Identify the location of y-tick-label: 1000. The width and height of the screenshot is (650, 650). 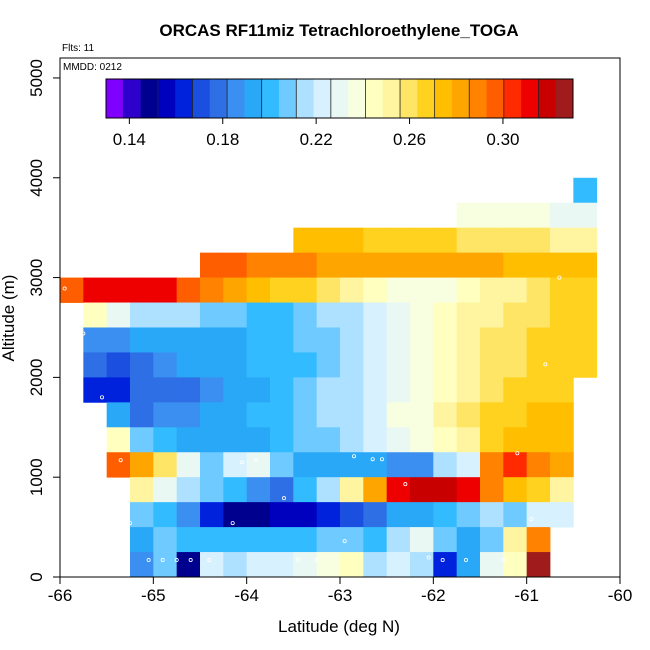
(36, 477).